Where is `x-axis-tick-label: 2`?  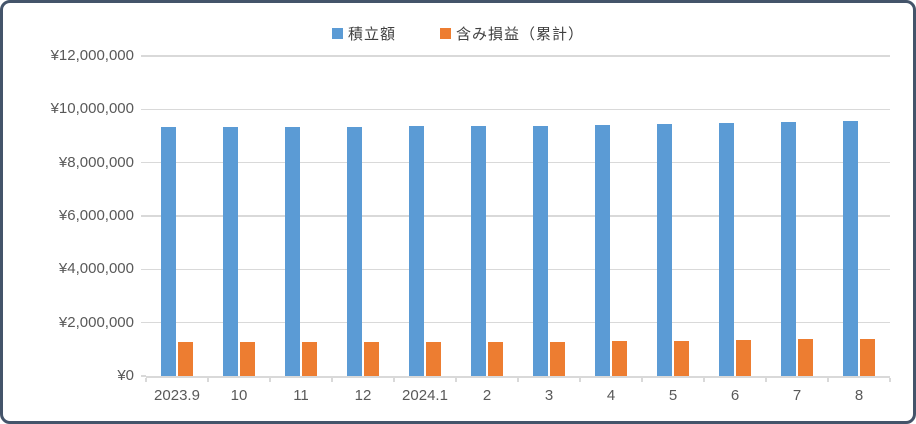 x-axis-tick-label: 2 is located at coordinates (487, 395).